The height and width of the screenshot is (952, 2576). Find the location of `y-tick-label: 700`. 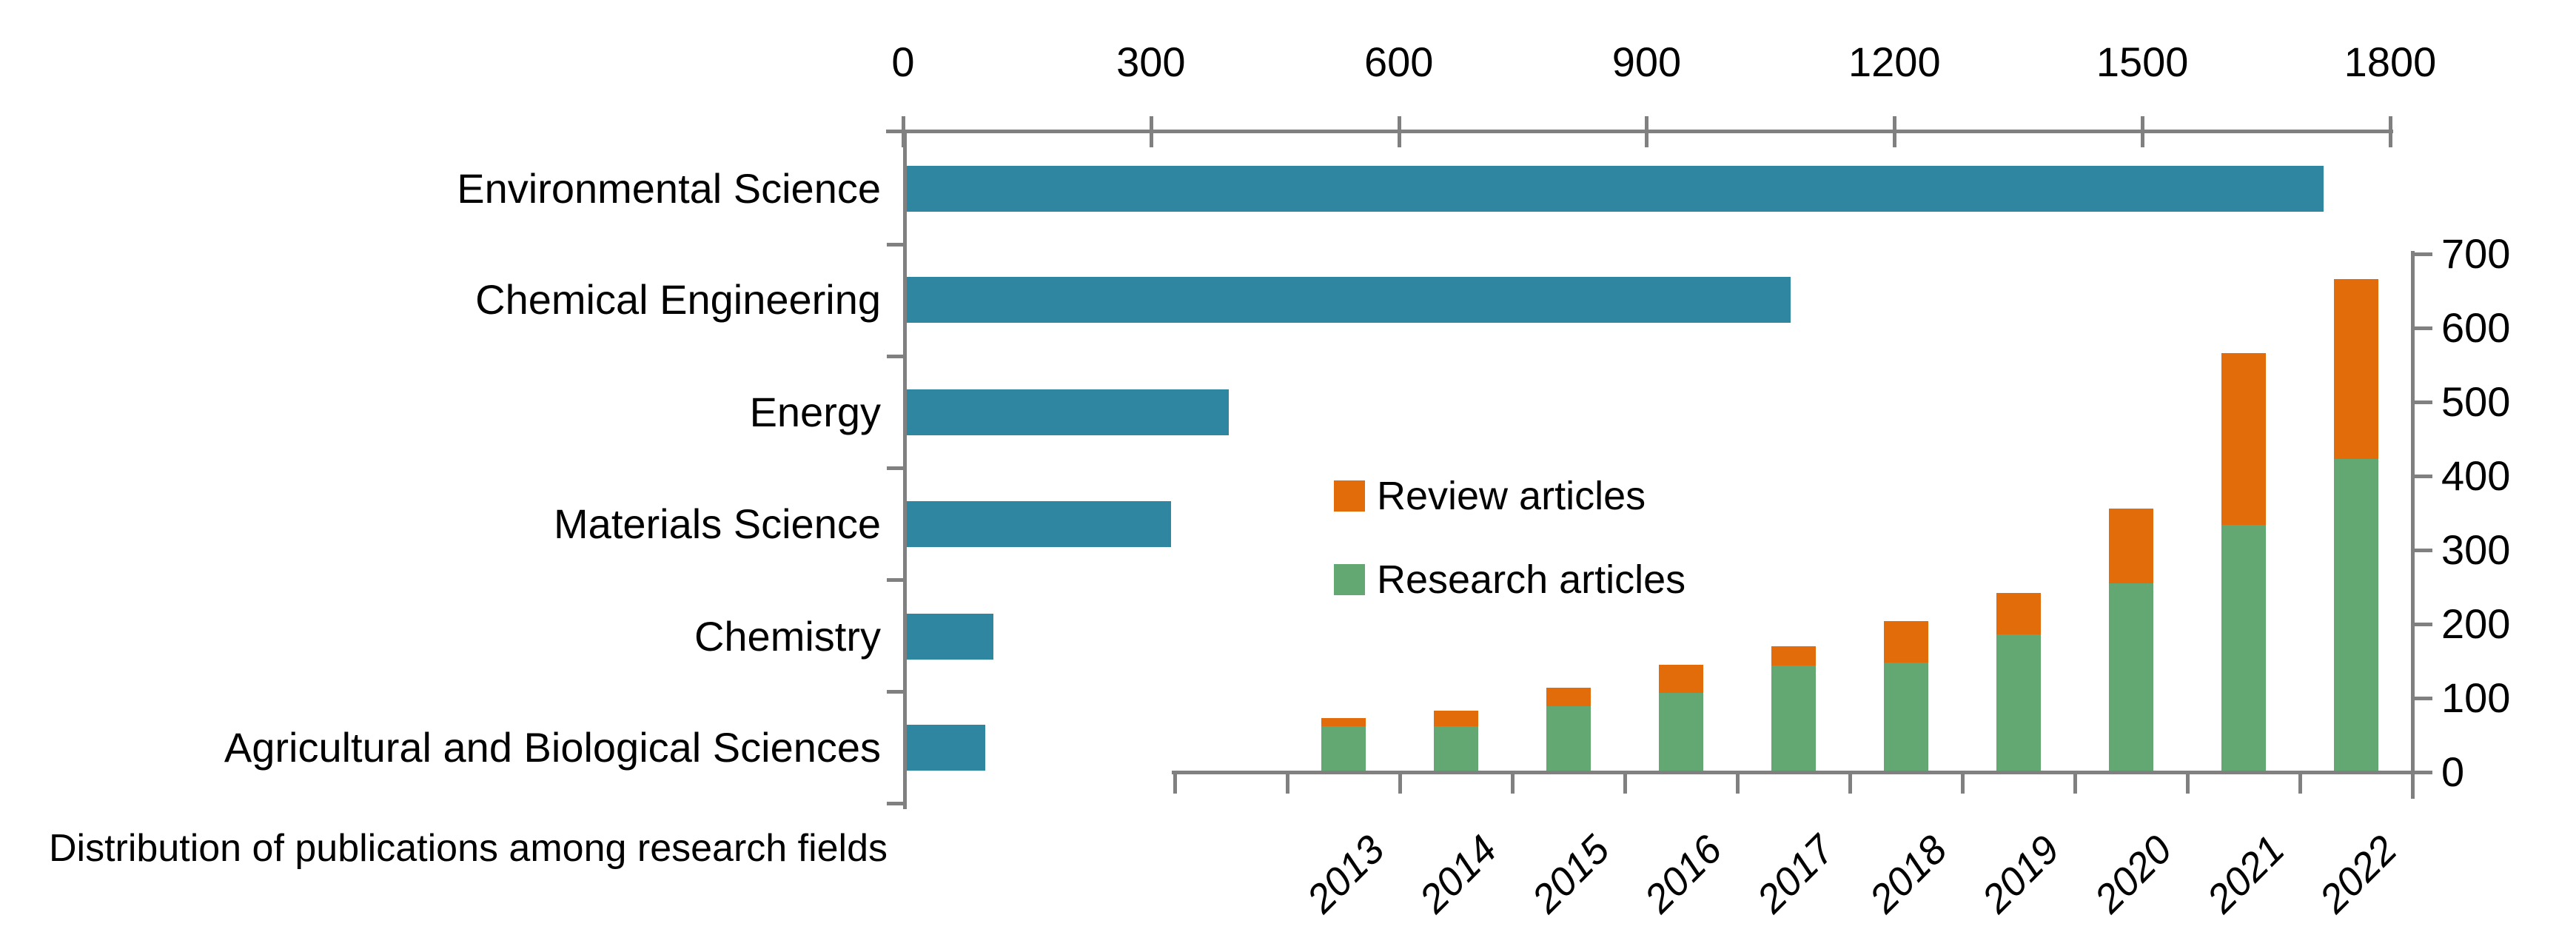

y-tick-label: 700 is located at coordinates (2476, 253).